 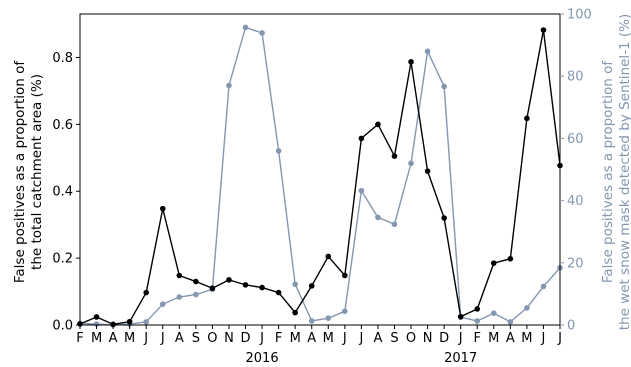 What do you see at coordinates (262, 358) in the screenshot?
I see `x-year-label: 2016` at bounding box center [262, 358].